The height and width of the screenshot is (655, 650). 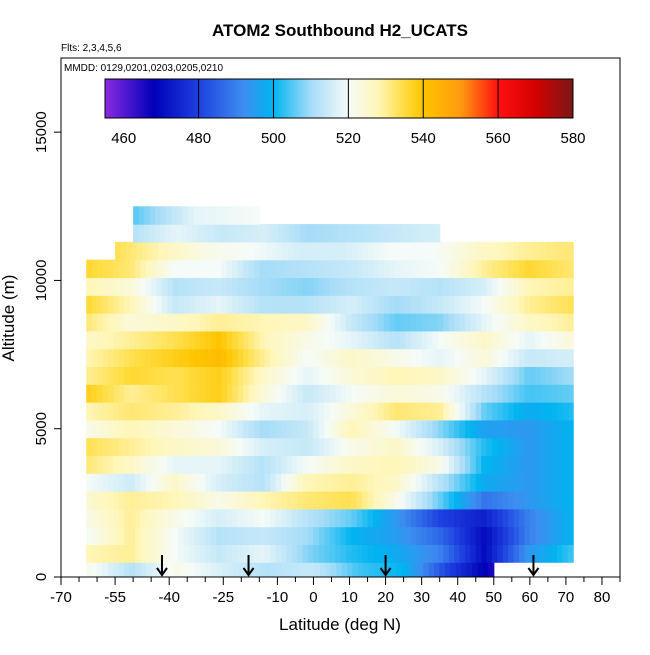 I want to click on x-axis-label: Latitude (deg N), so click(x=340, y=624).